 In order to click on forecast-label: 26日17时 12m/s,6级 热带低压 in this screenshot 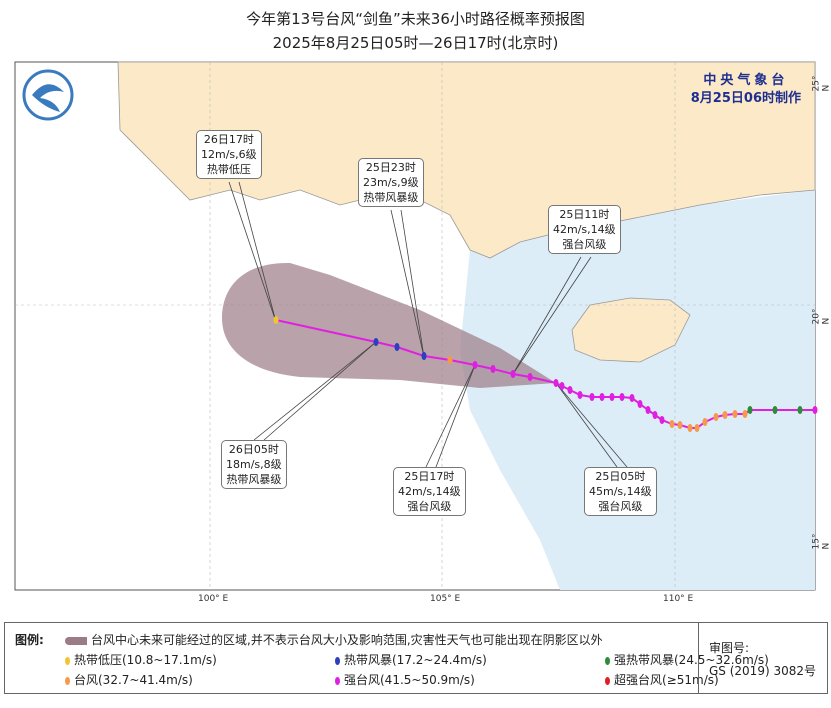, I will do `click(229, 154)`.